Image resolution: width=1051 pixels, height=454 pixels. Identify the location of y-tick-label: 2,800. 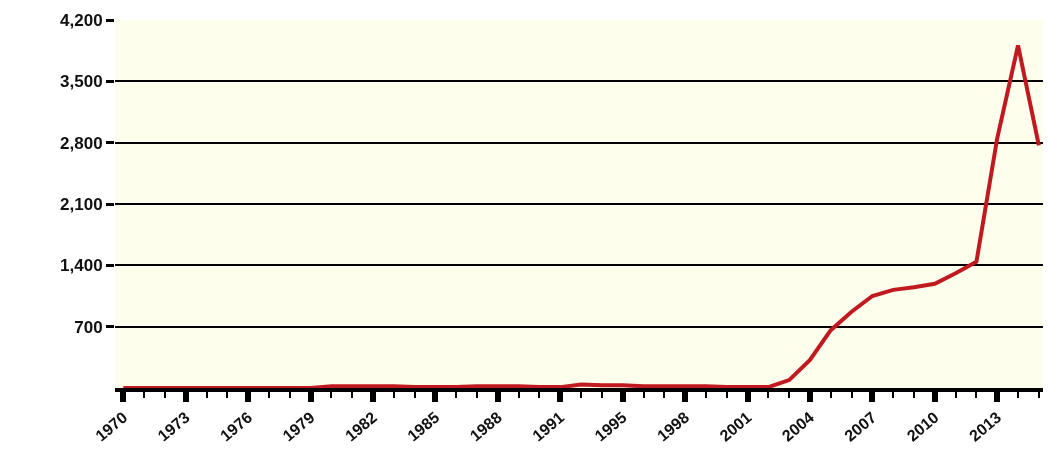
(81, 143).